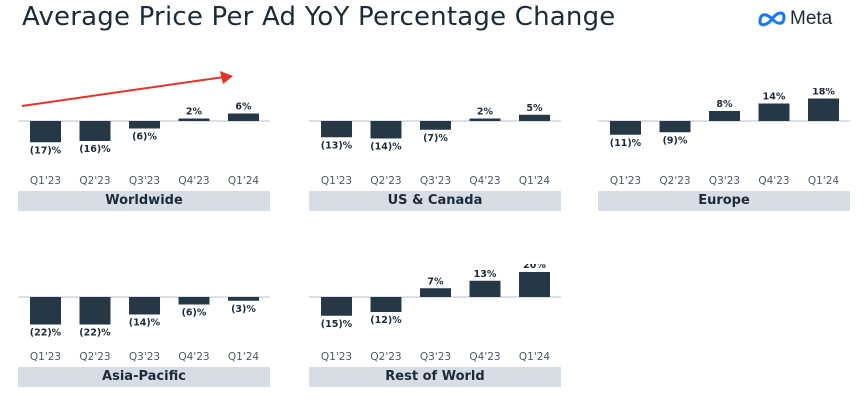  What do you see at coordinates (772, 19) in the screenshot?
I see `meta-infinity-icon` at bounding box center [772, 19].